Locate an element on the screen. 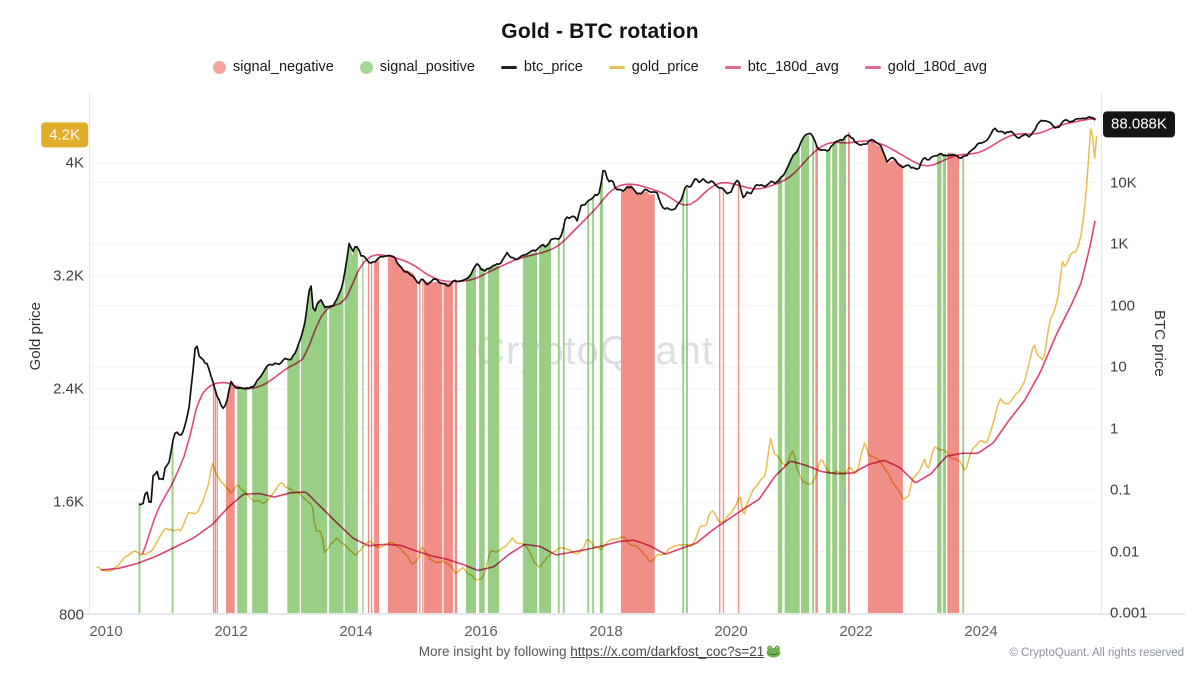 This screenshot has height=675, width=1200. right-tick-0.001: 0.001 is located at coordinates (1129, 613).